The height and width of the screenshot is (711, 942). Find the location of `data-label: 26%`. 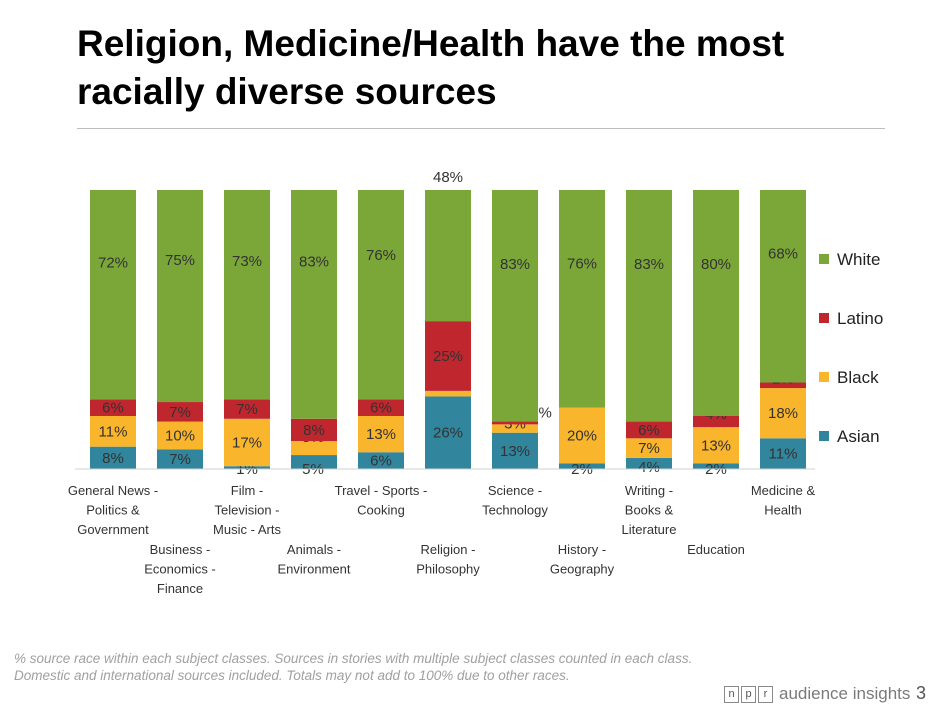

data-label: 26% is located at coordinates (448, 433).